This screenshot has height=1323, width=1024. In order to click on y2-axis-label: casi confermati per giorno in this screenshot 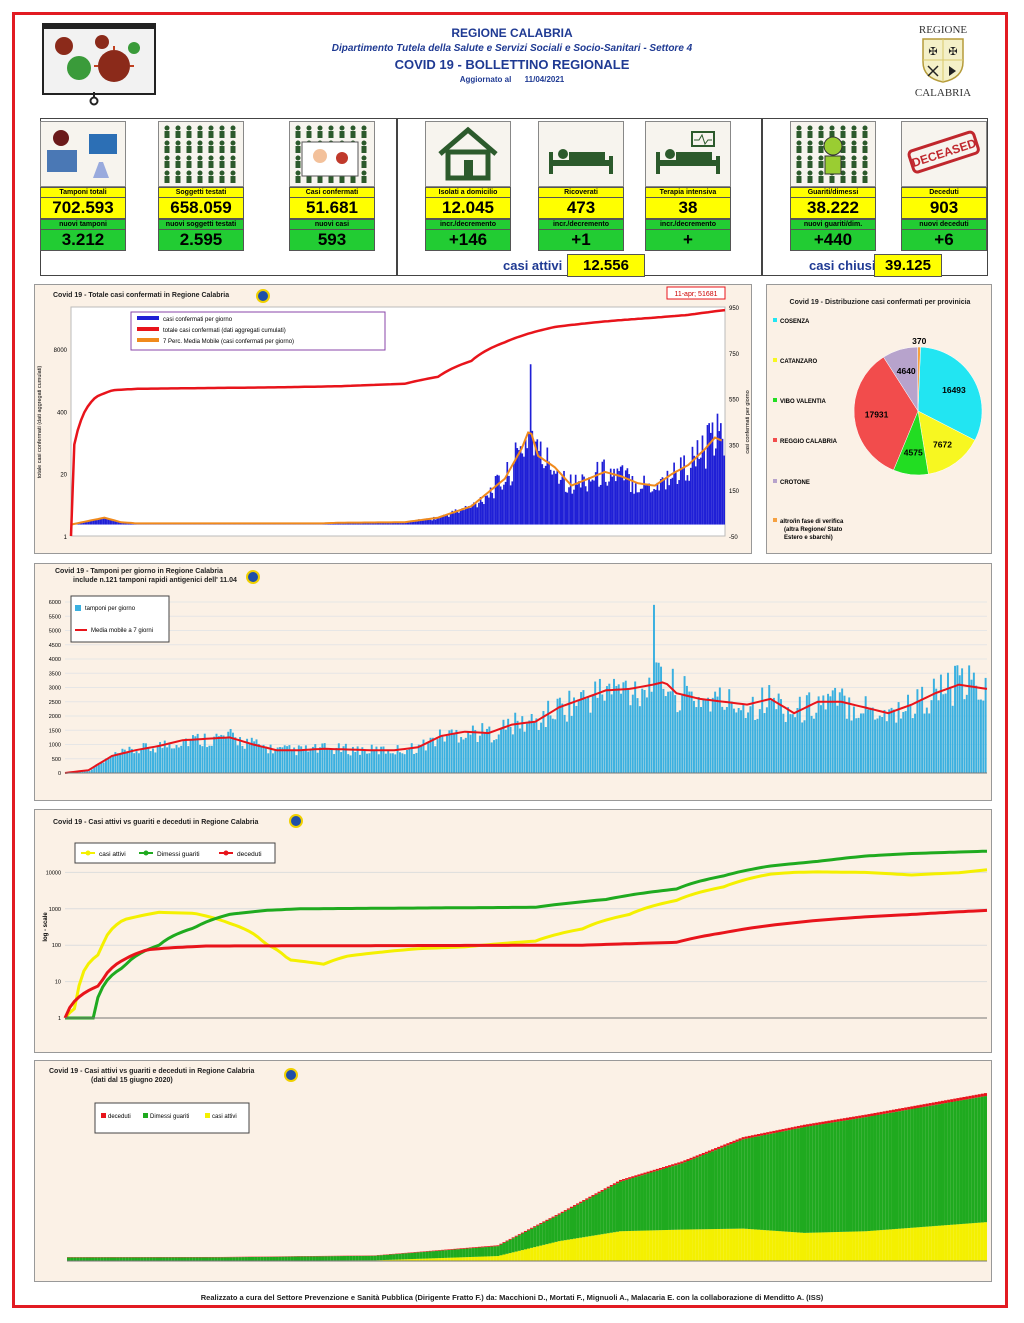, I will do `click(748, 421)`.